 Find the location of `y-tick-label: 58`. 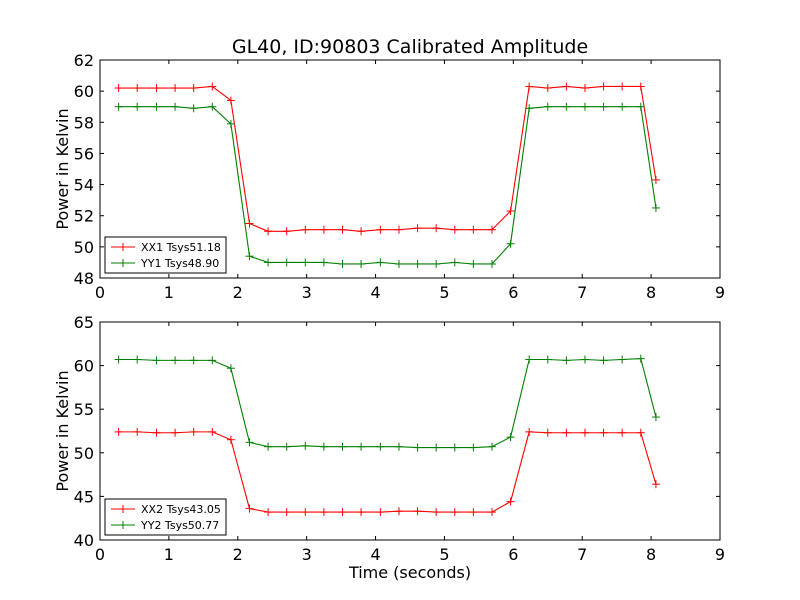

y-tick-label: 58 is located at coordinates (84, 122).